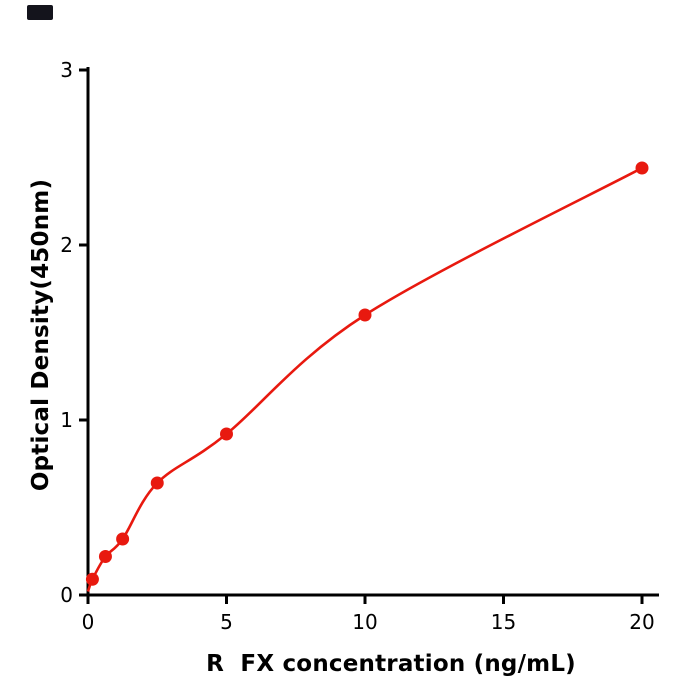 This screenshot has height=700, width=700. What do you see at coordinates (641, 622) in the screenshot?
I see `x-tick-label: 20` at bounding box center [641, 622].